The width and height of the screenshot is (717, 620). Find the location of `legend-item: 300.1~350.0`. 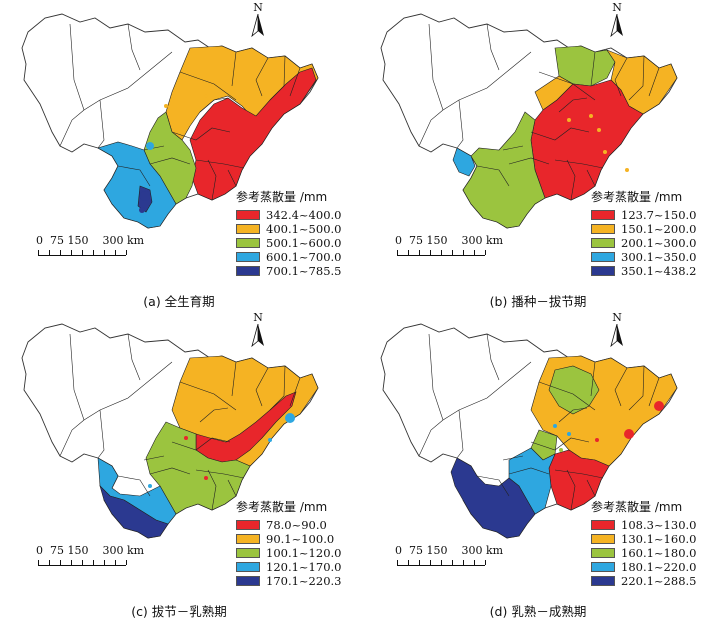

legend-item: 300.1~350.0 is located at coordinates (644, 256).